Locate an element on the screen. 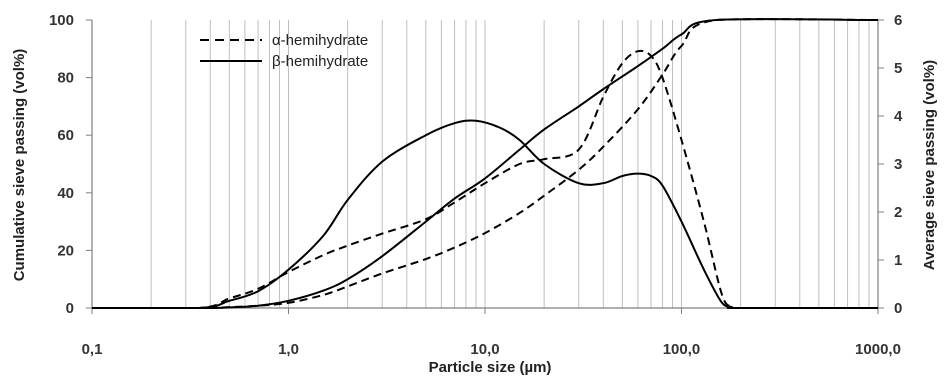 The image size is (944, 376). x-tick-label: 100,0 is located at coordinates (682, 349).